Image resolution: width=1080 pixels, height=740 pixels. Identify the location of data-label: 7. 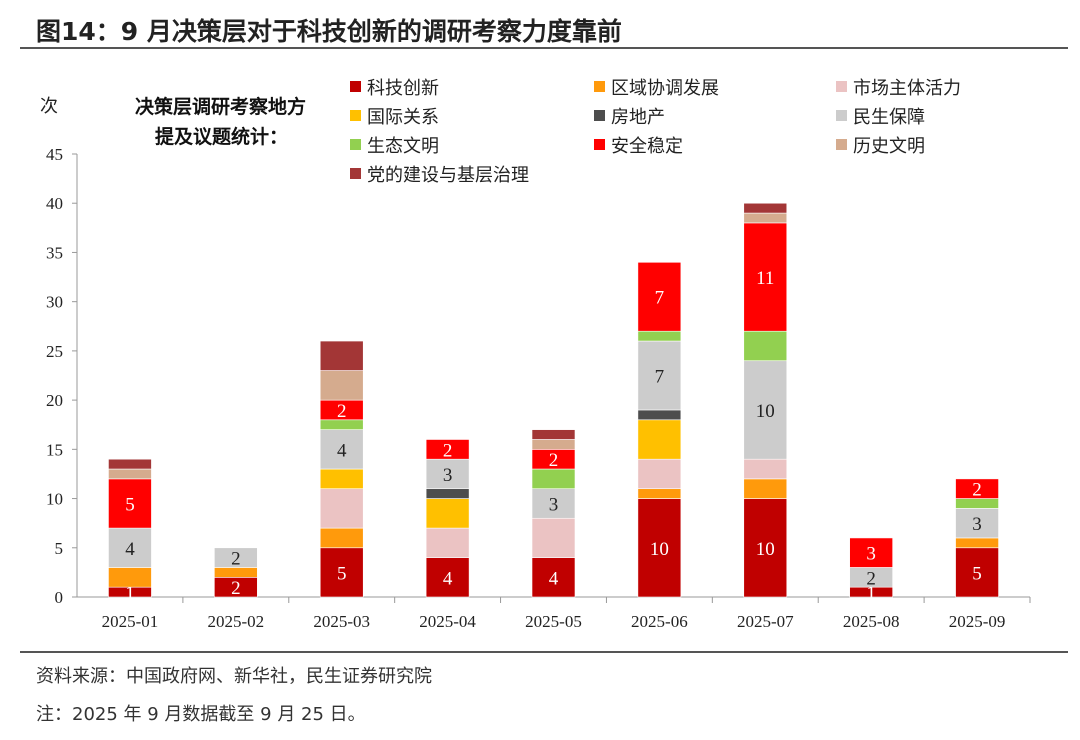
(660, 298).